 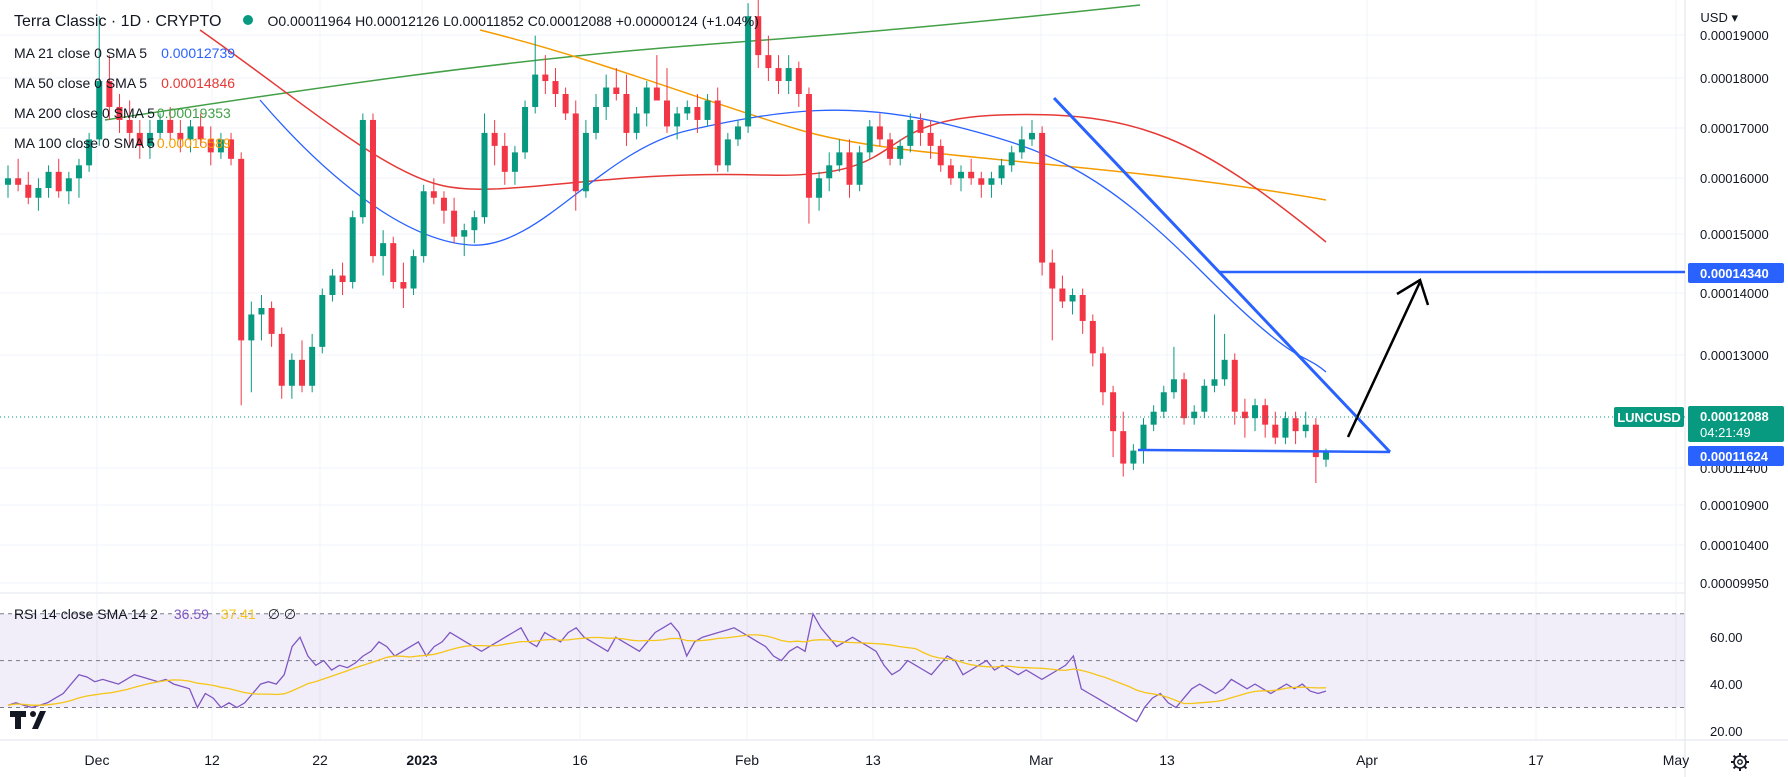 What do you see at coordinates (1740, 764) in the screenshot?
I see `gear-icon` at bounding box center [1740, 764].